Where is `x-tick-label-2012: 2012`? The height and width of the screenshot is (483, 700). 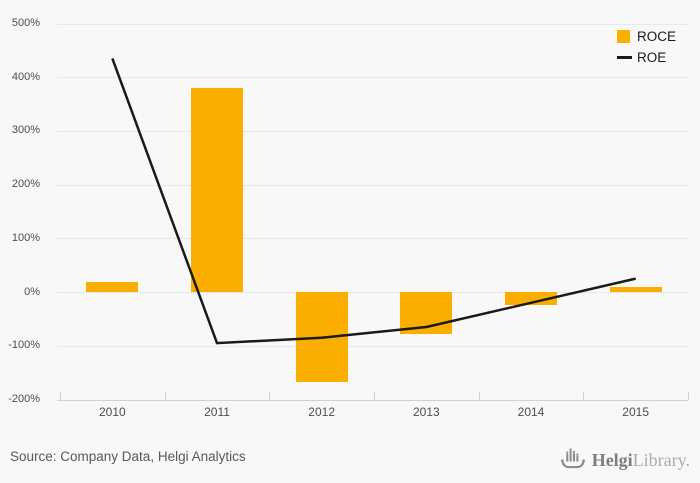
x-tick-label-2012: 2012 is located at coordinates (321, 411).